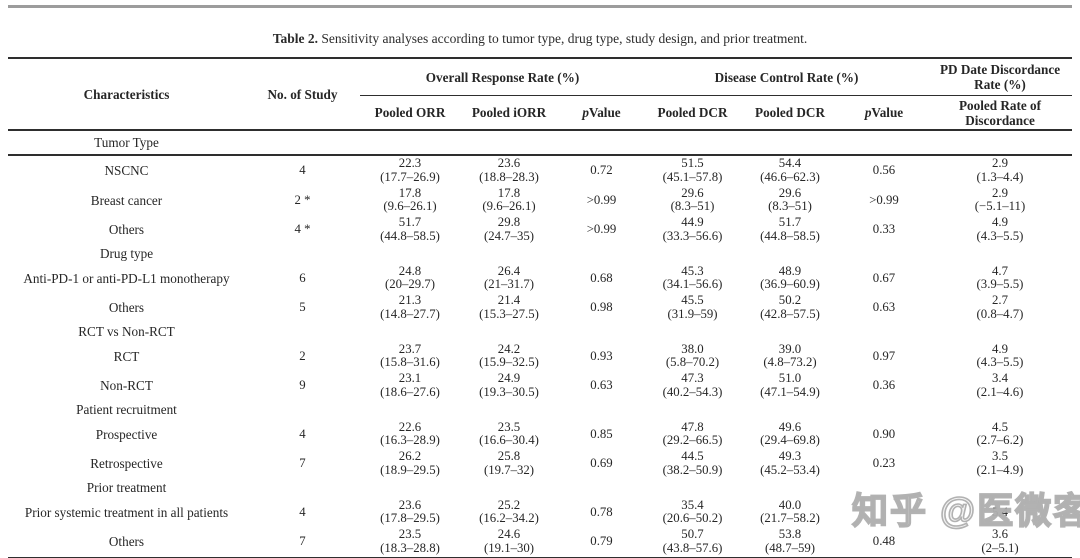 The image size is (1080, 558). What do you see at coordinates (790, 362) in the screenshot?
I see `cell-line: (4.8–73.2)` at bounding box center [790, 362].